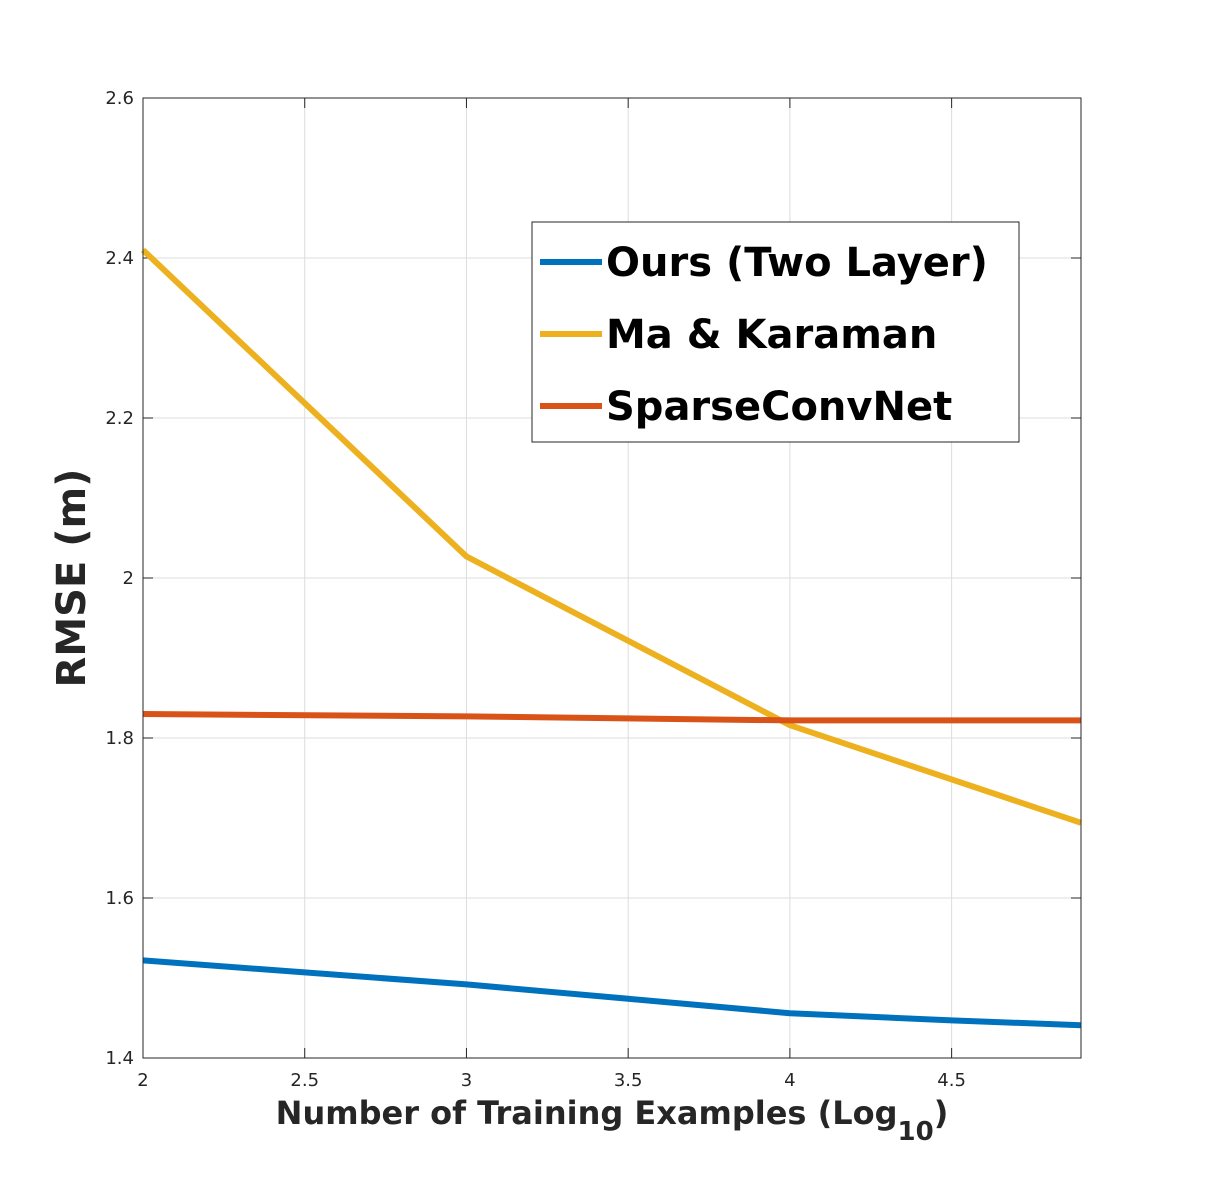  What do you see at coordinates (789, 1080) in the screenshot?
I see `x-tick-label: 4` at bounding box center [789, 1080].